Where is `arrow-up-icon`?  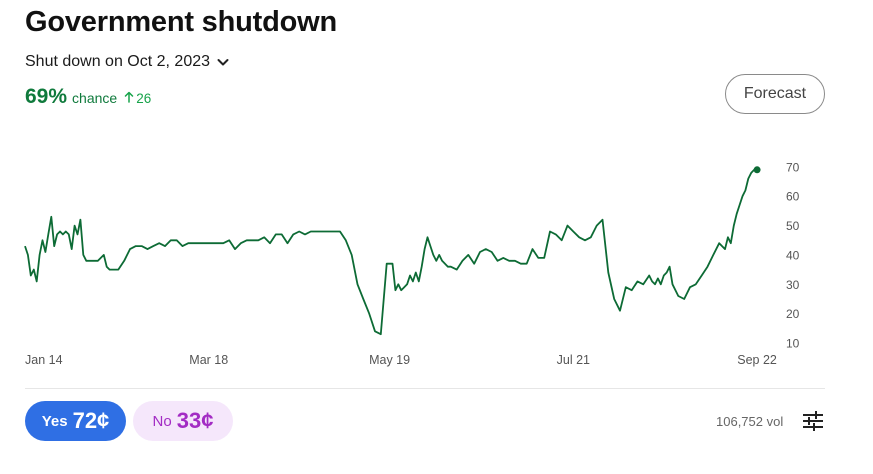
arrow-up-icon is located at coordinates (129, 97).